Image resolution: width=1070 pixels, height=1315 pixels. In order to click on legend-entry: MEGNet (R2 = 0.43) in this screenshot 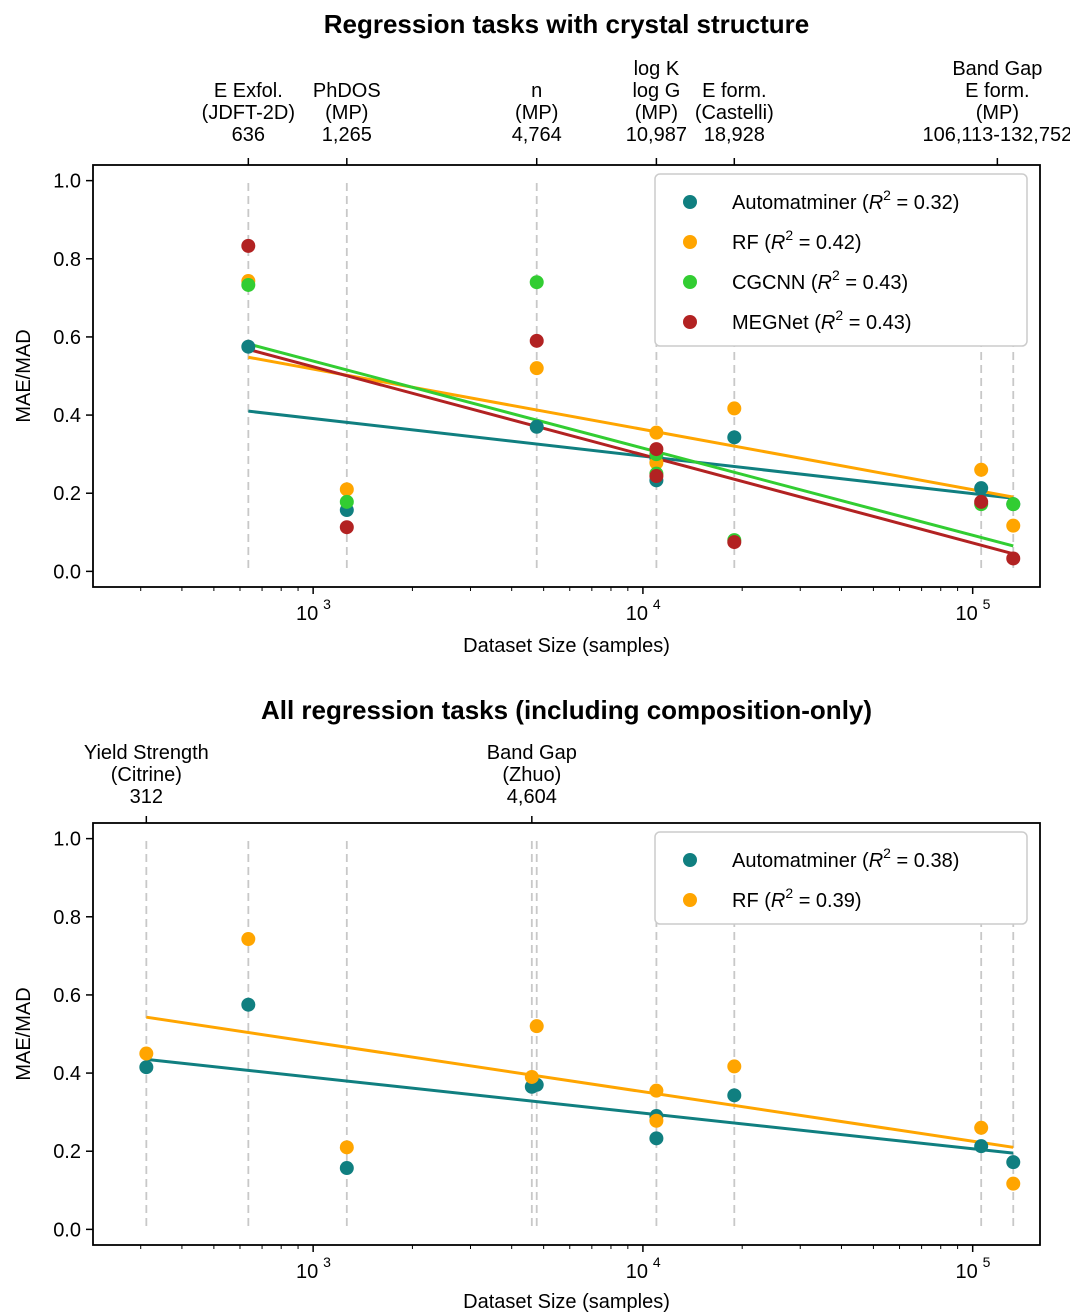, I will do `click(822, 320)`.